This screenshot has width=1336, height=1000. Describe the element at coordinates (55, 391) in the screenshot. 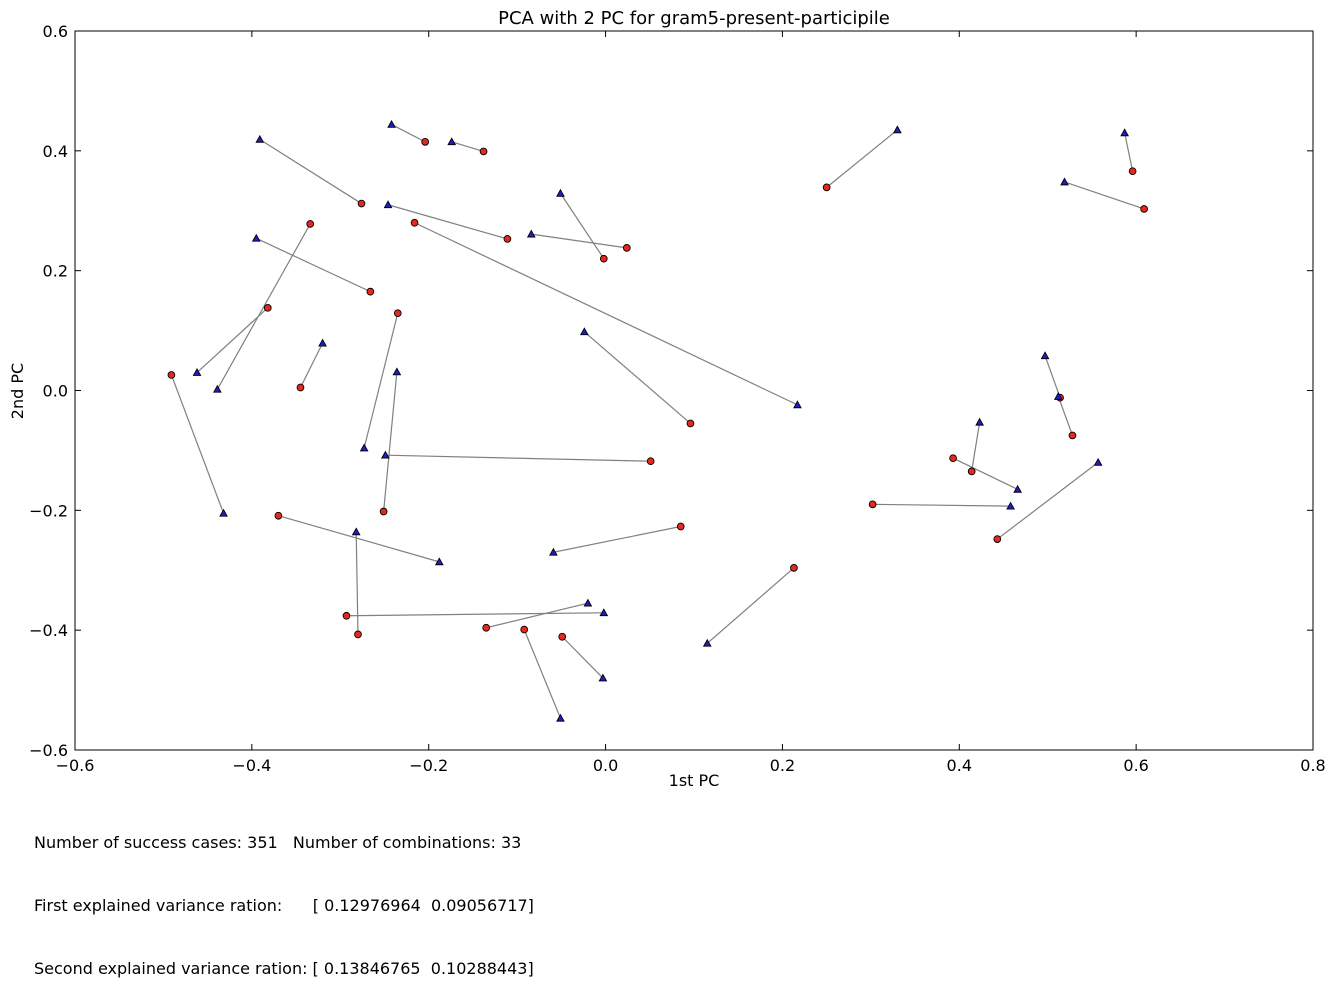

I see `y-tick-label-3: 0.0` at that location.